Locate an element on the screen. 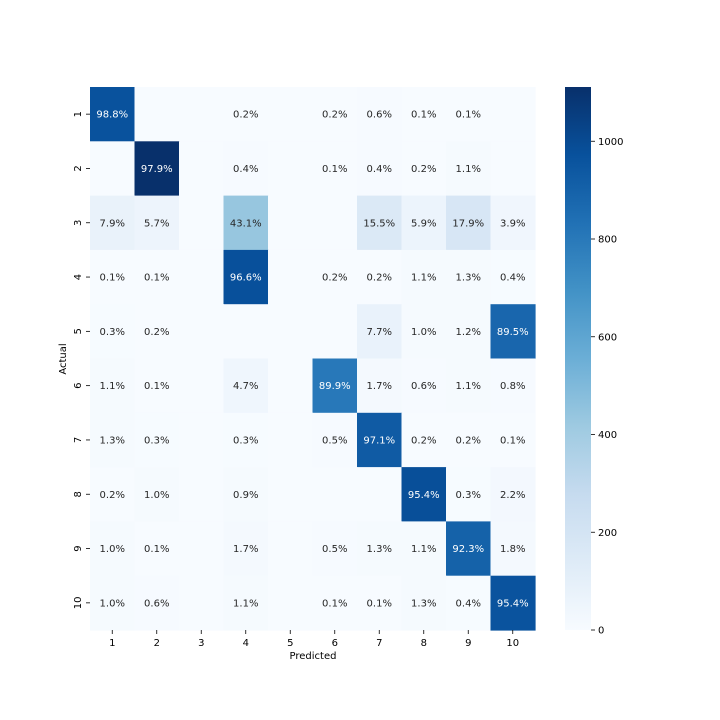 This screenshot has height=720, width=720. y-tick-label: 8 is located at coordinates (78, 494).